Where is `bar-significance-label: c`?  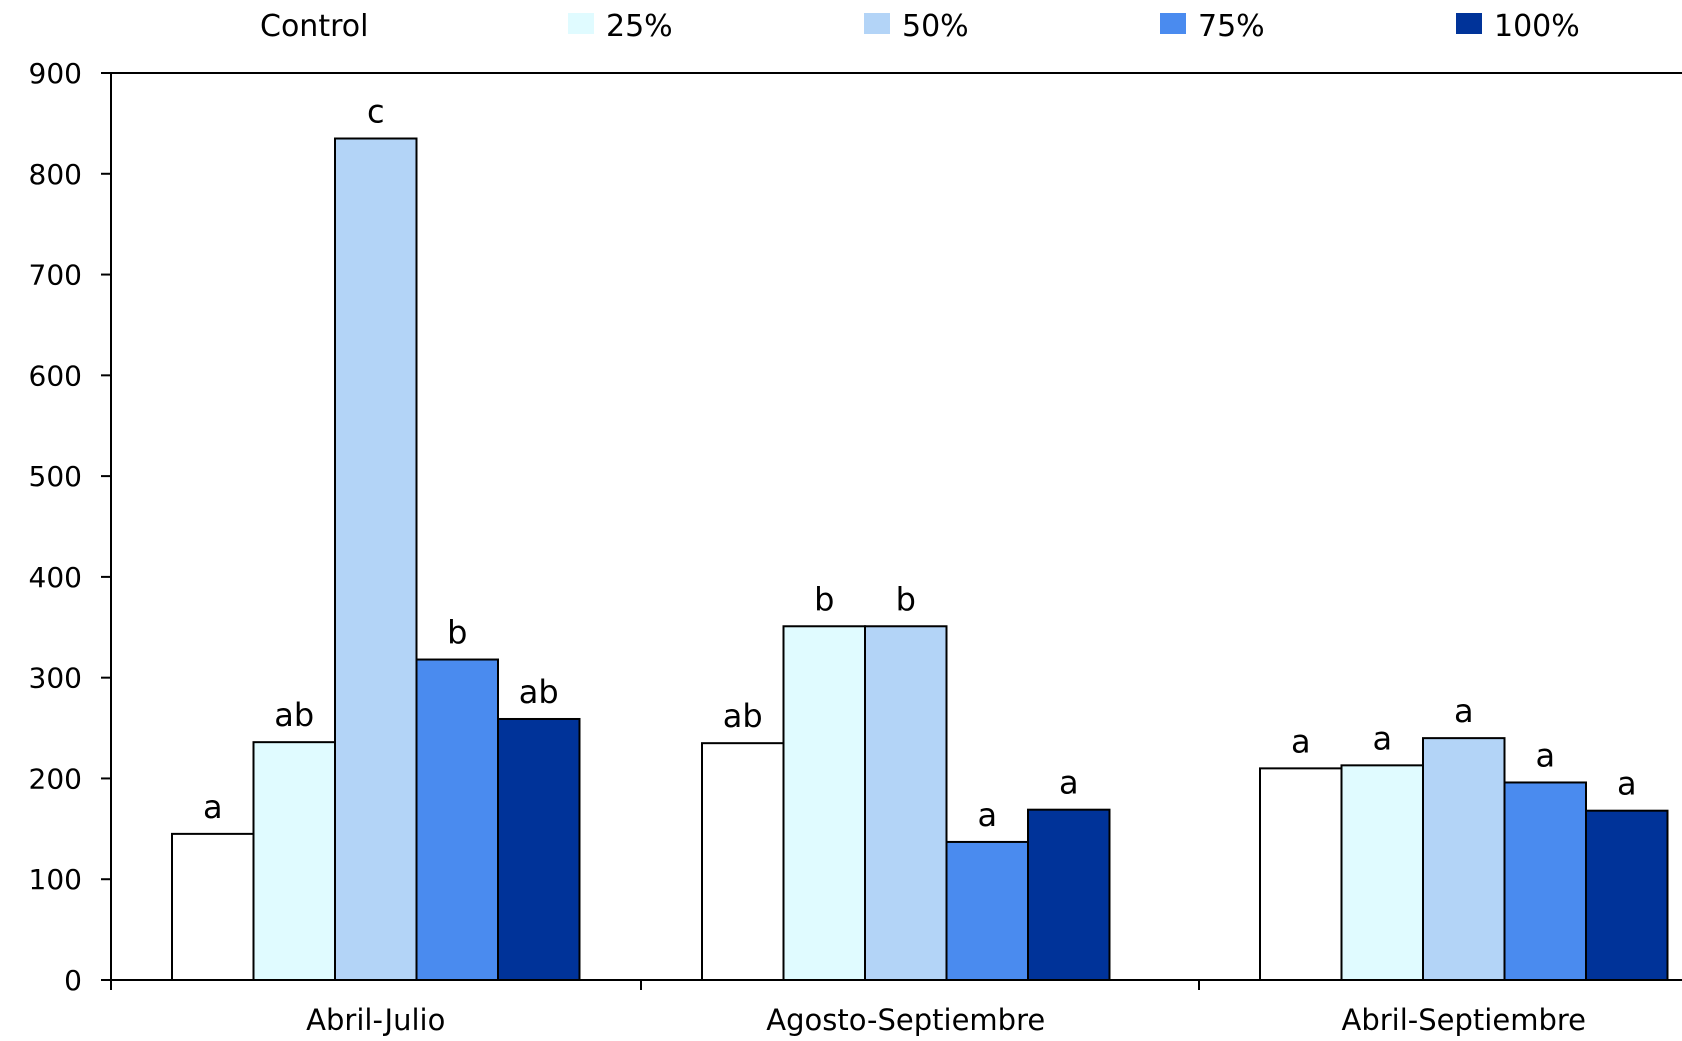
bar-significance-label: c is located at coordinates (376, 112).